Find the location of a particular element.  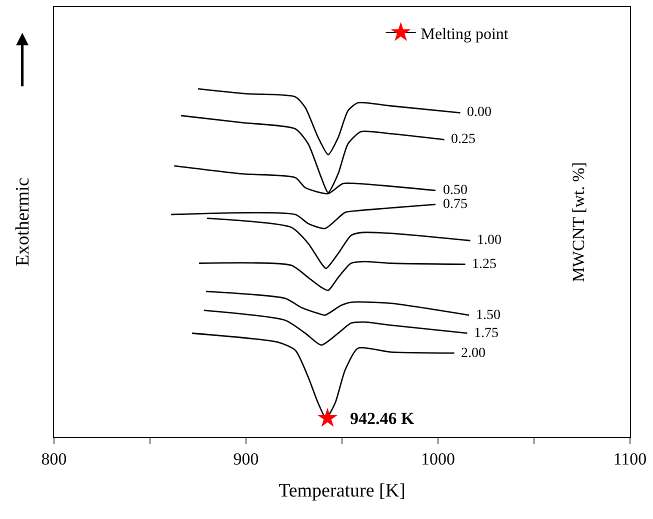

series-label: 0.50 is located at coordinates (455, 190).